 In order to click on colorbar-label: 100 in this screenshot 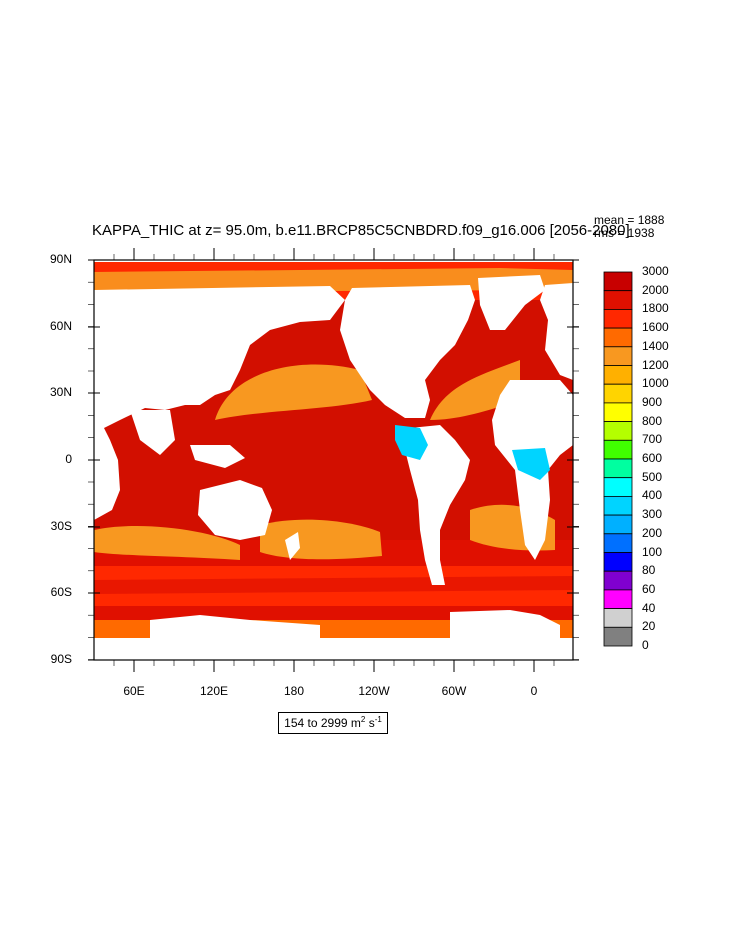, I will do `click(652, 551)`.